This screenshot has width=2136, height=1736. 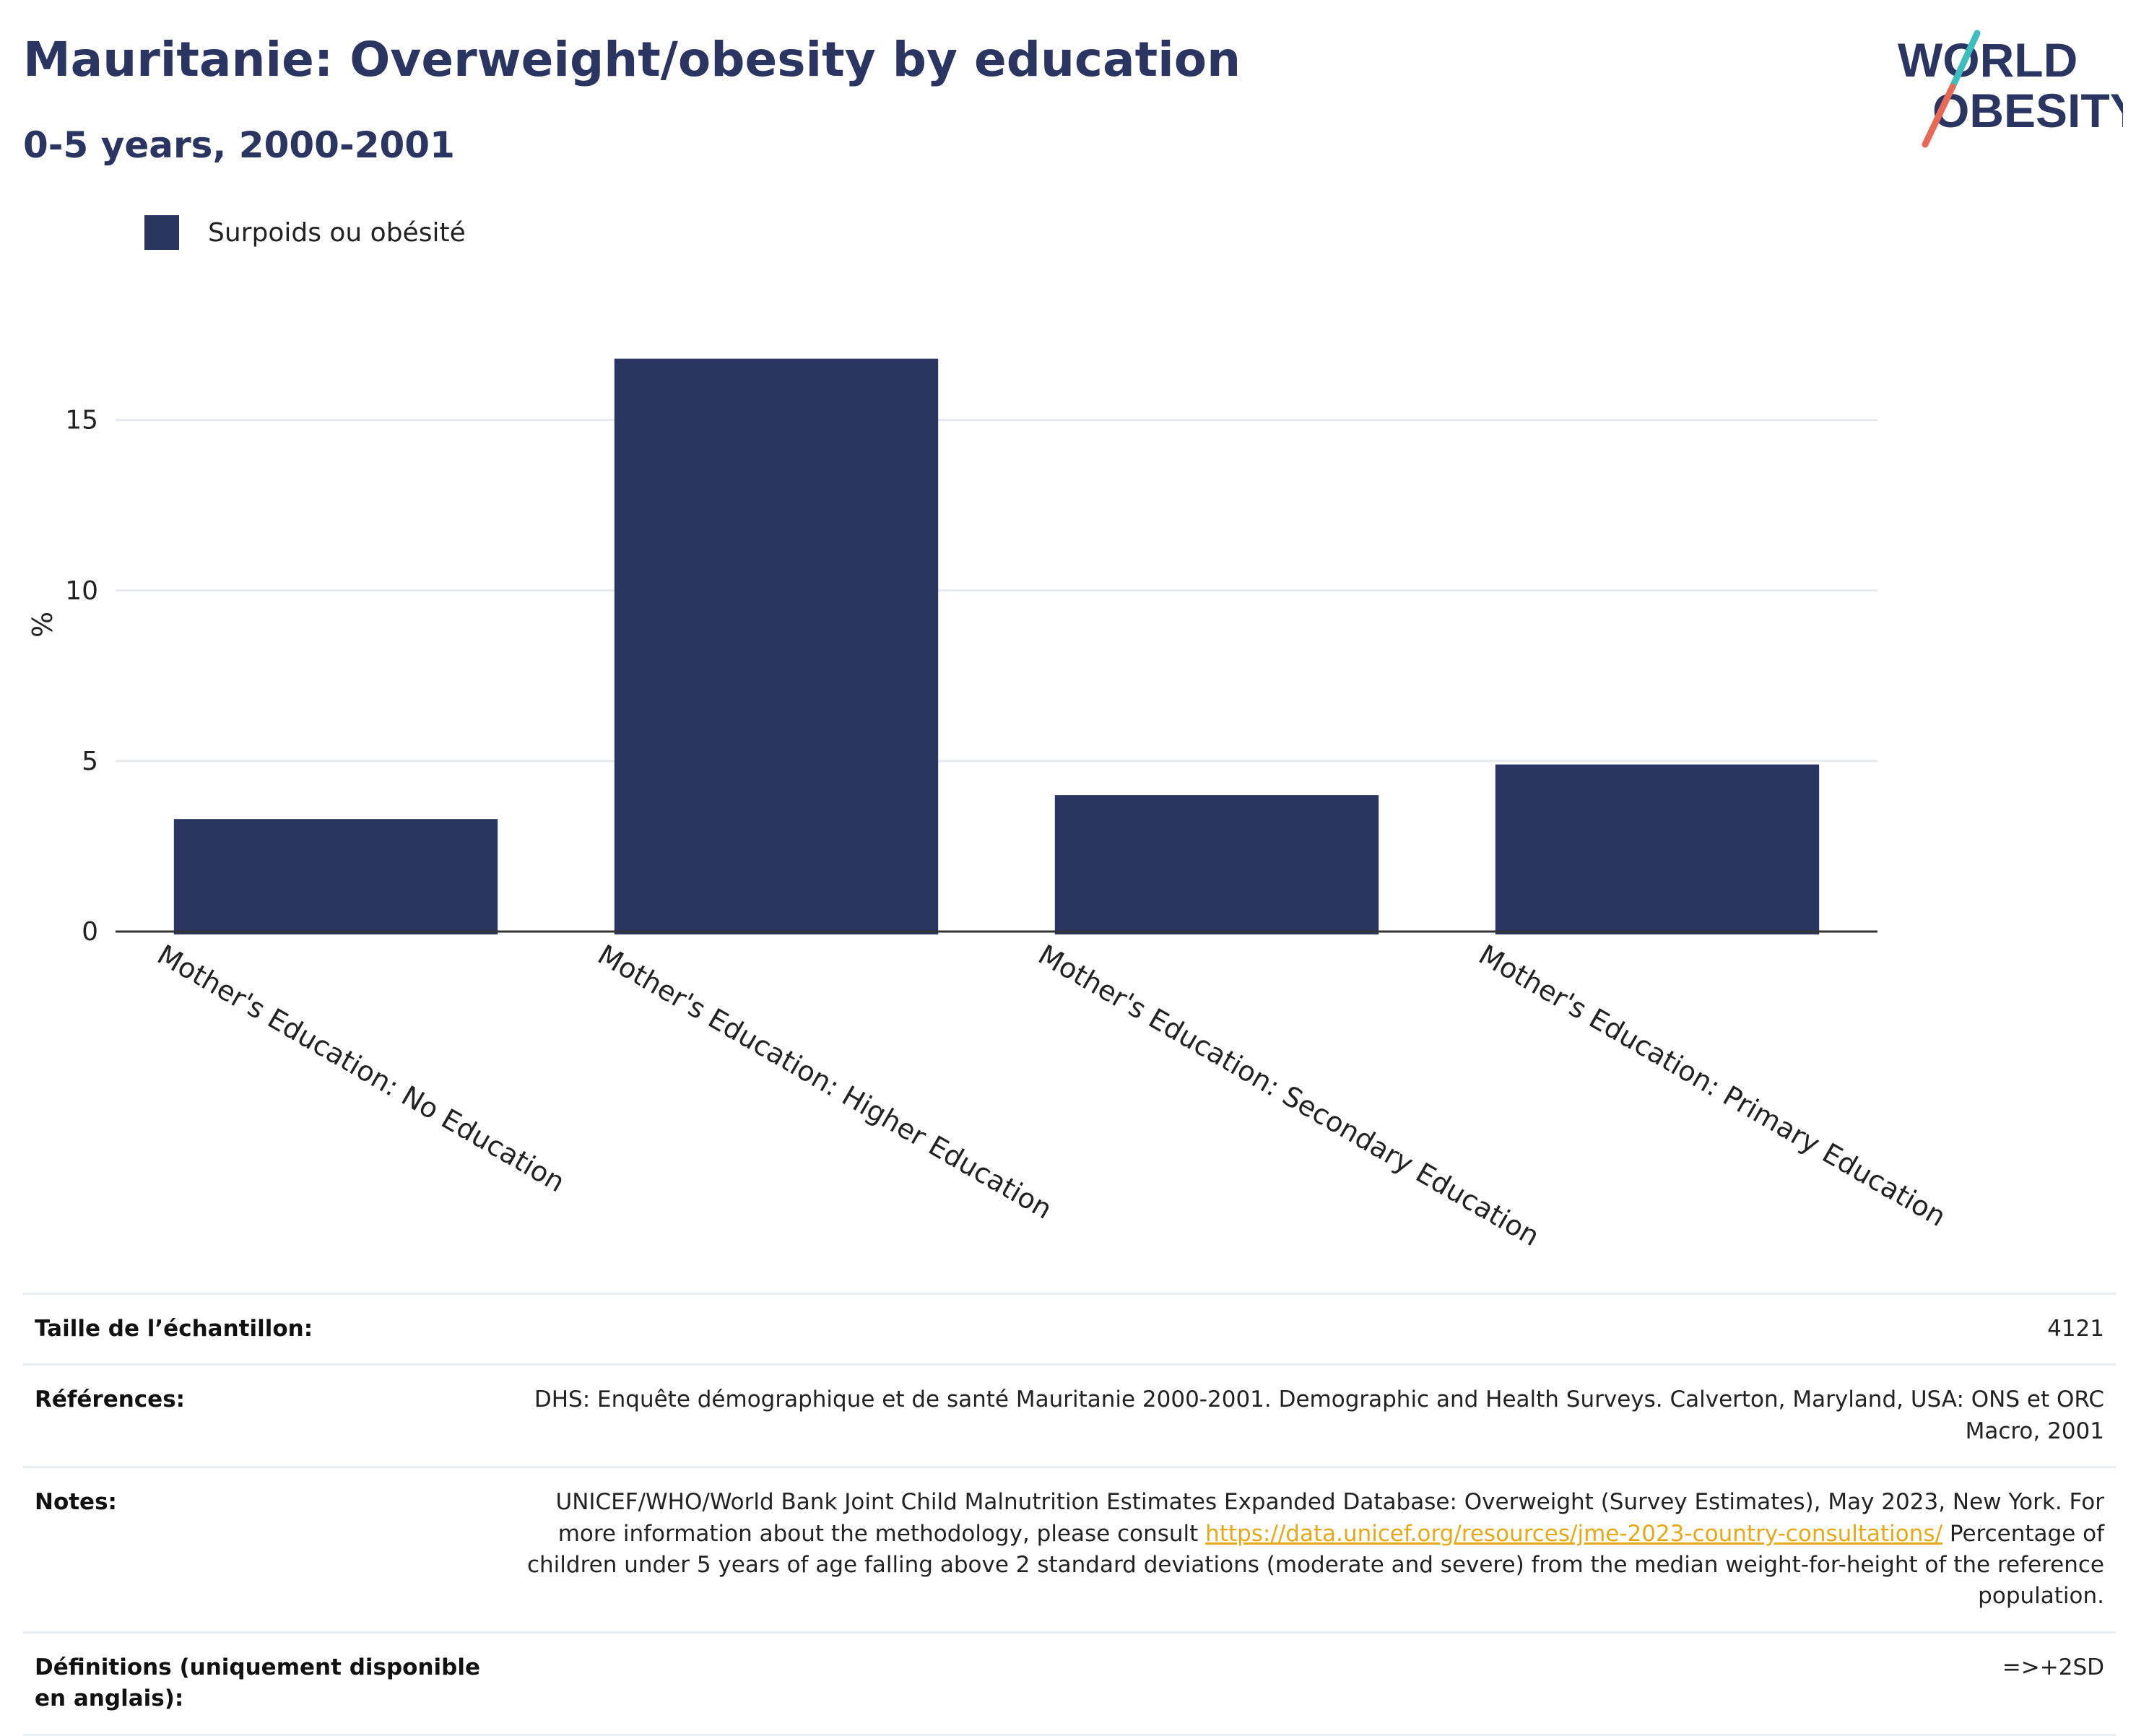 I want to click on sample-size-label: Taille de l’échantillon:, so click(x=265, y=1329).